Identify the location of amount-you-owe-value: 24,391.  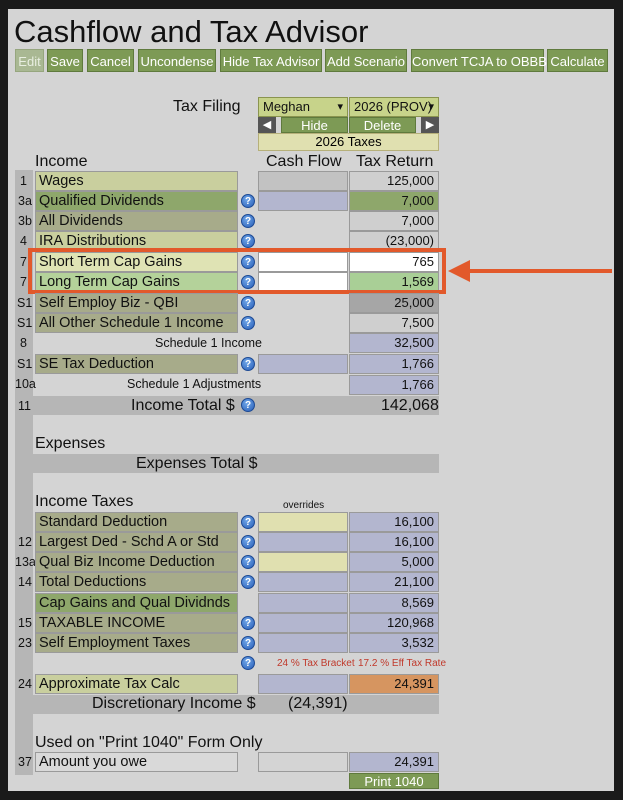
(394, 762).